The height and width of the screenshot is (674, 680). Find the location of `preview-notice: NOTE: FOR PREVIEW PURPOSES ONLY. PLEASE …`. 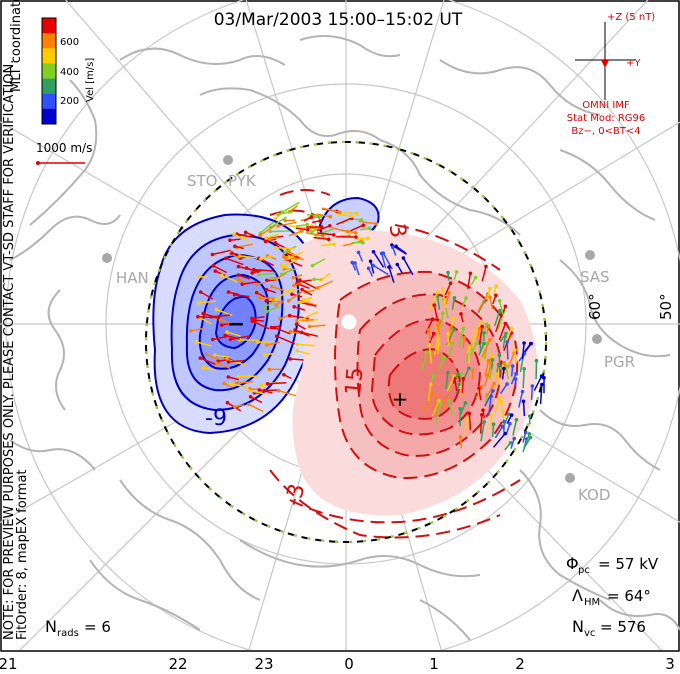

preview-notice: NOTE: FOR PREVIEW PURPOSES ONLY. PLEASE … is located at coordinates (9, 350).